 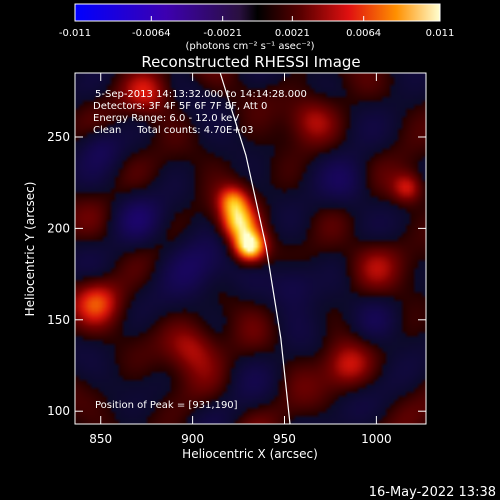 I want to click on x-tick-label: 950, so click(x=284, y=439).